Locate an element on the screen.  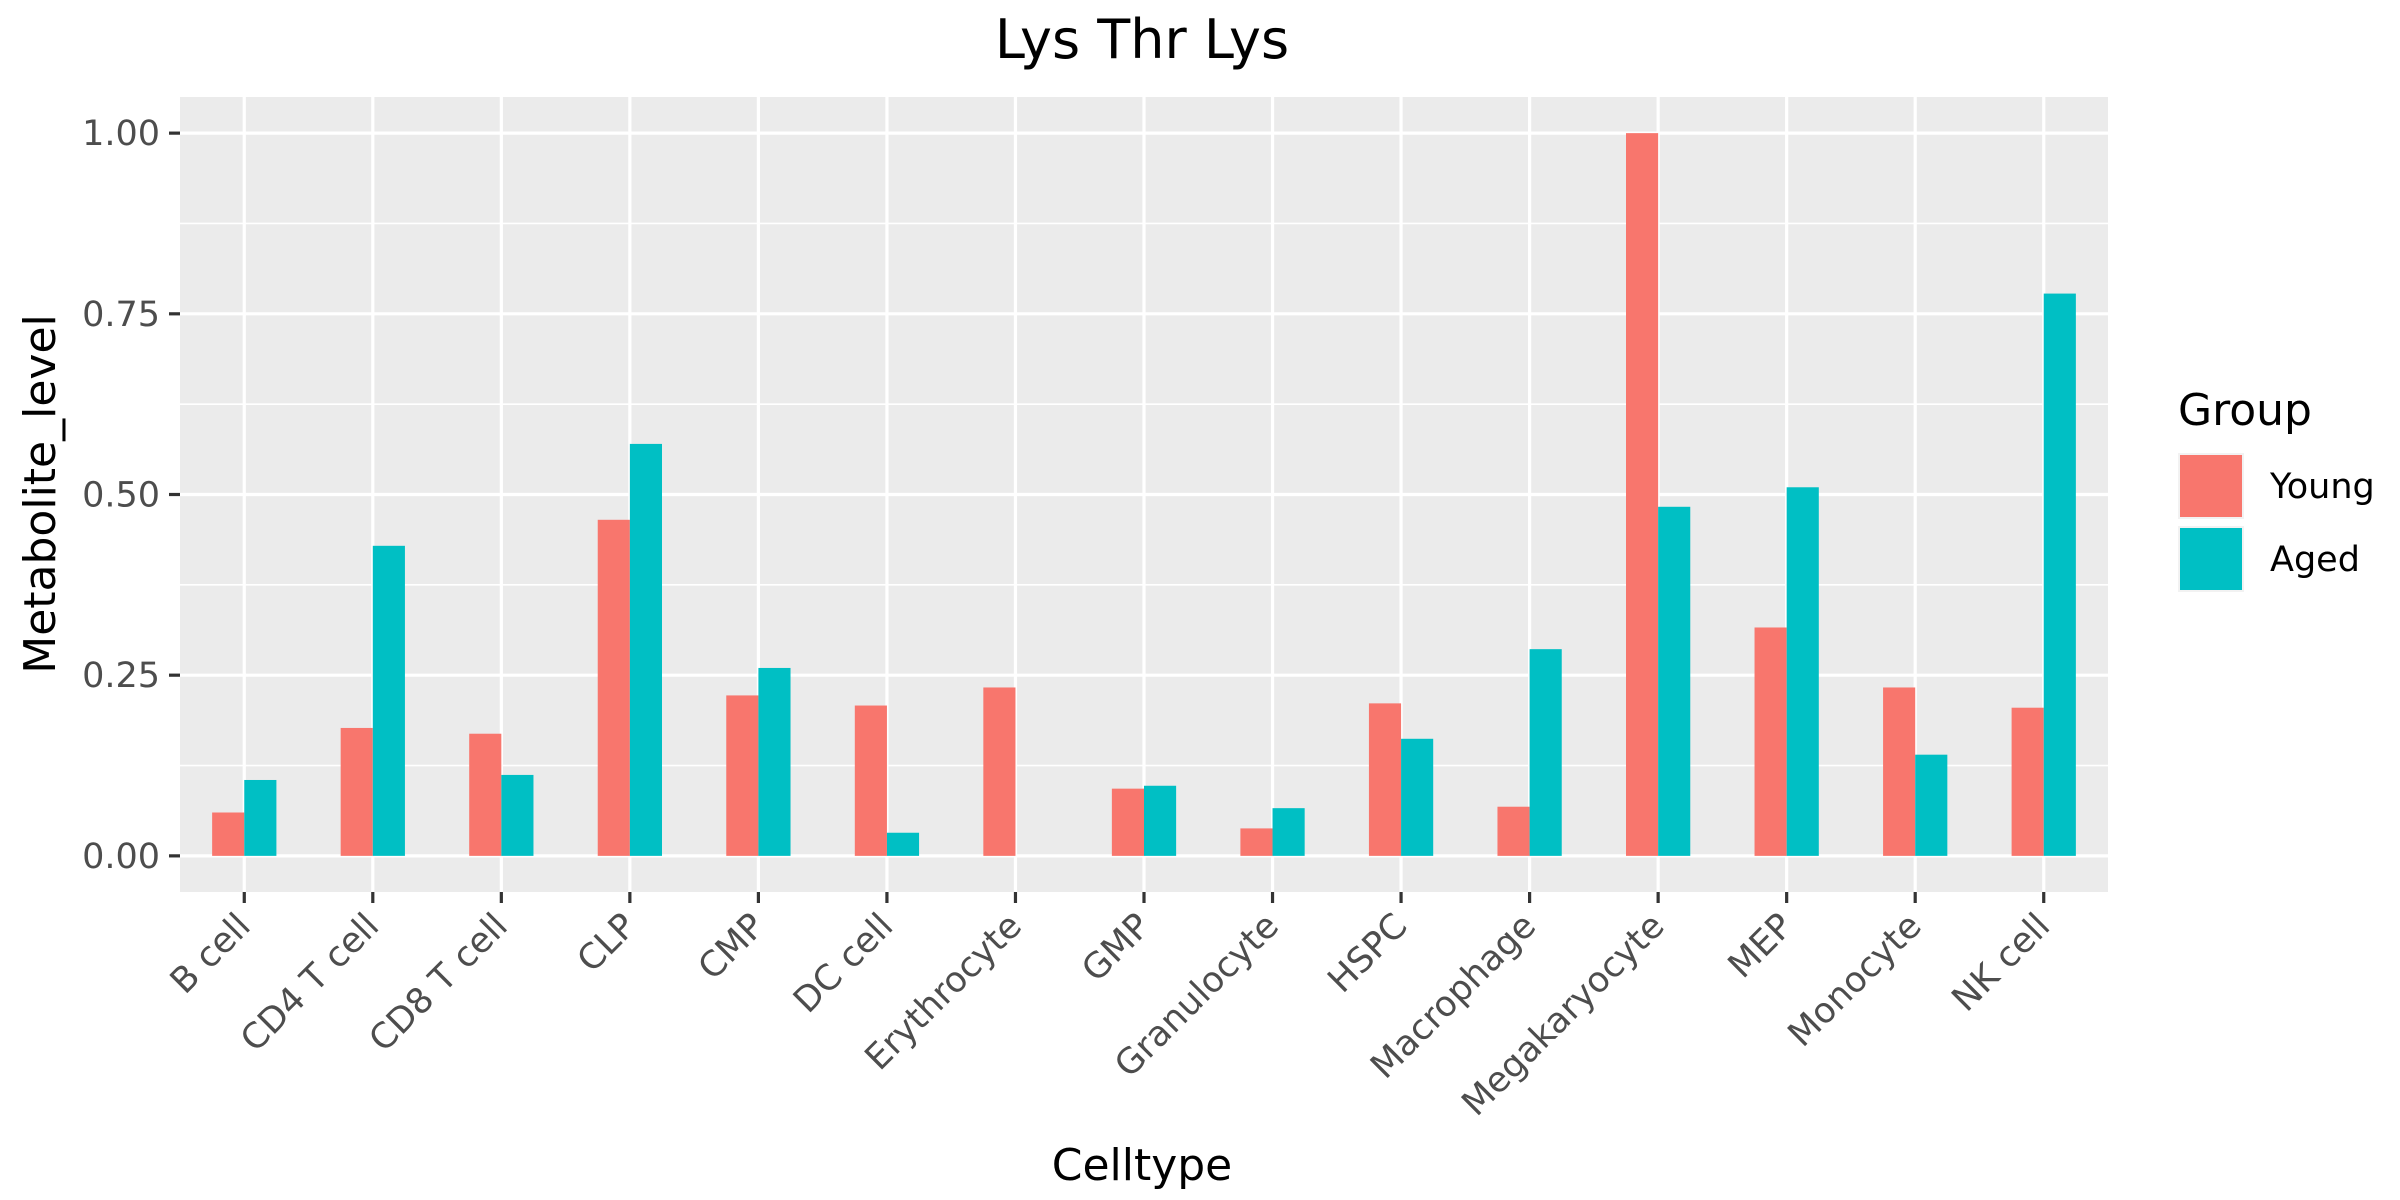
bar-aged-b-cell is located at coordinates (260, 817).